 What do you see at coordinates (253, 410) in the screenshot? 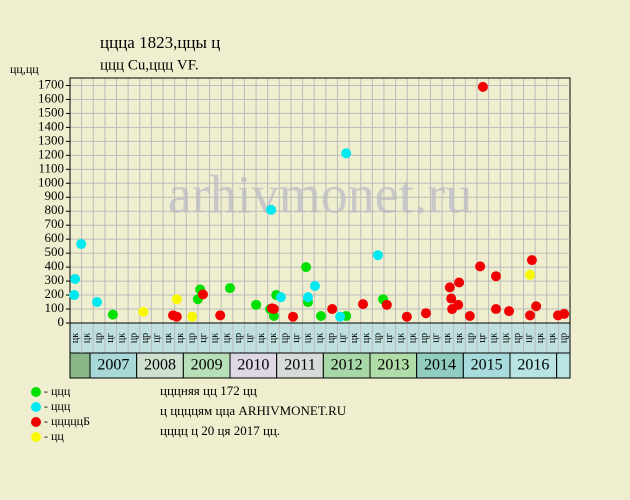
I see `note: ц ццццям цца ARHIVMONET.RU` at bounding box center [253, 410].